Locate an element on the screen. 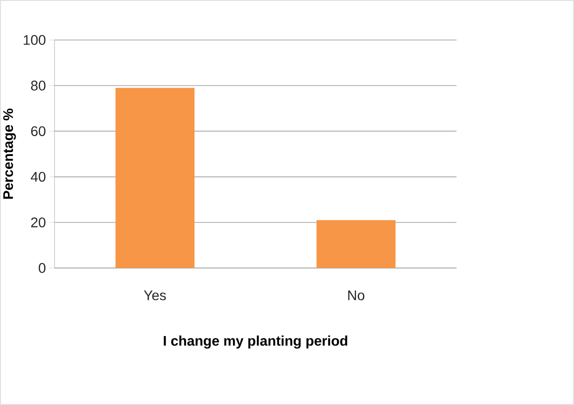 The image size is (574, 405). y-tick-label: 80 is located at coordinates (38, 85).